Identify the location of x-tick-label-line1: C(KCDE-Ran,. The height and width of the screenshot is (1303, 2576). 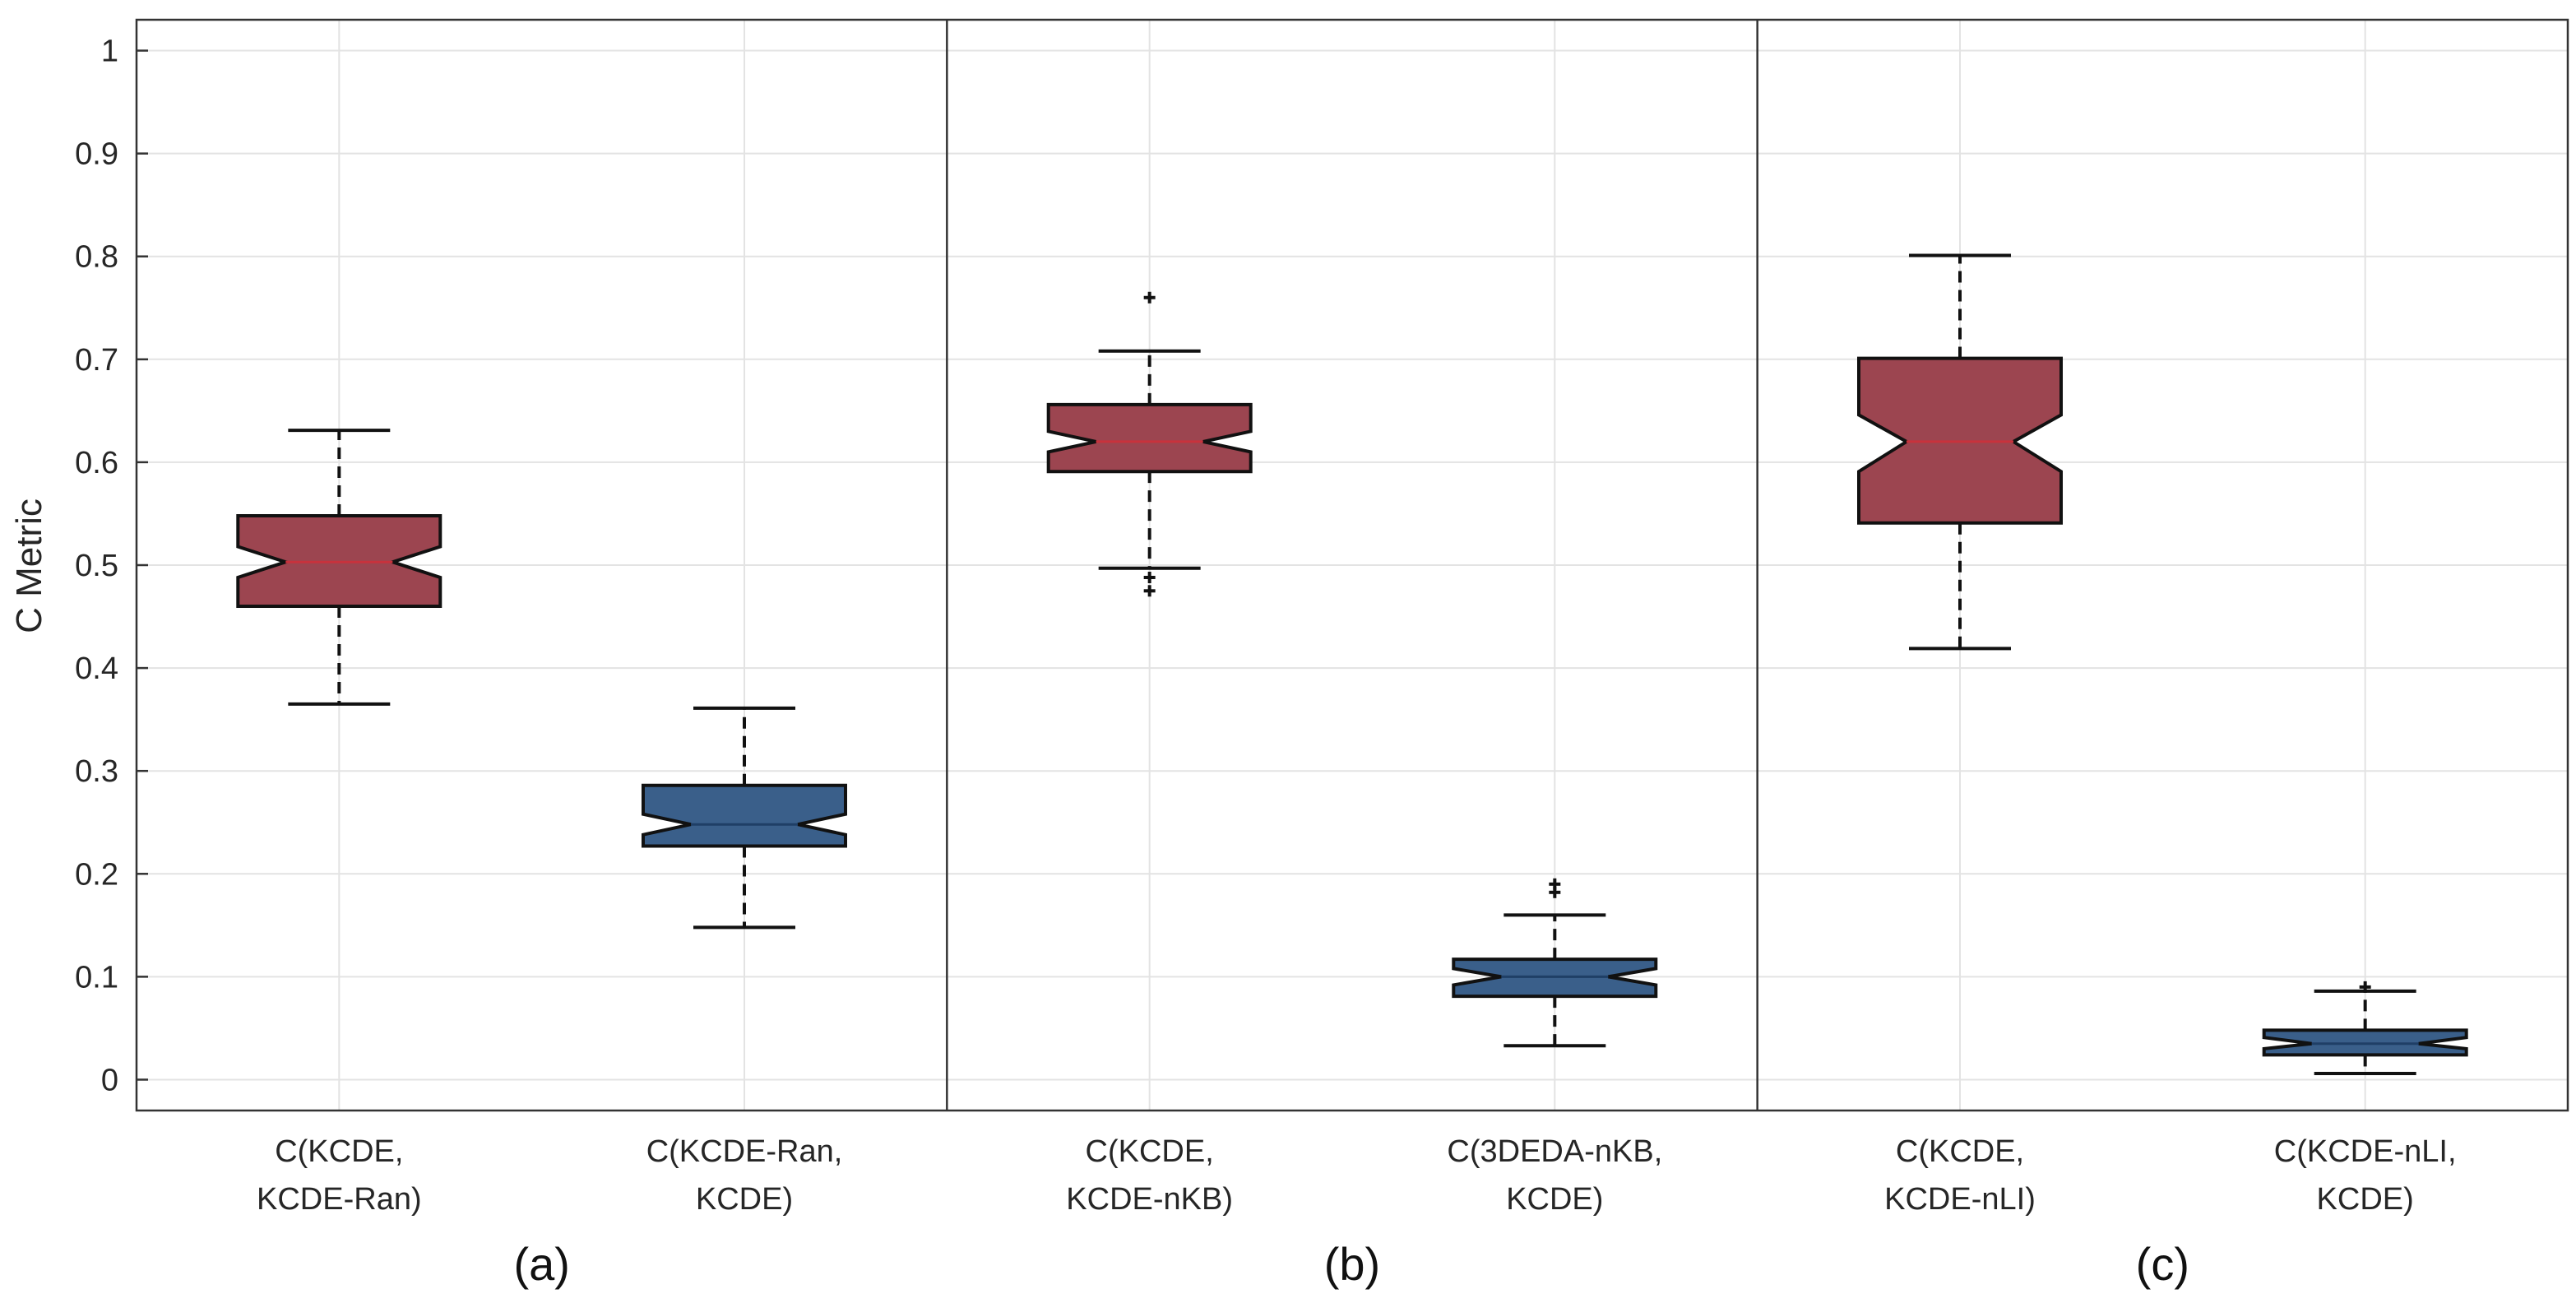
(745, 1151).